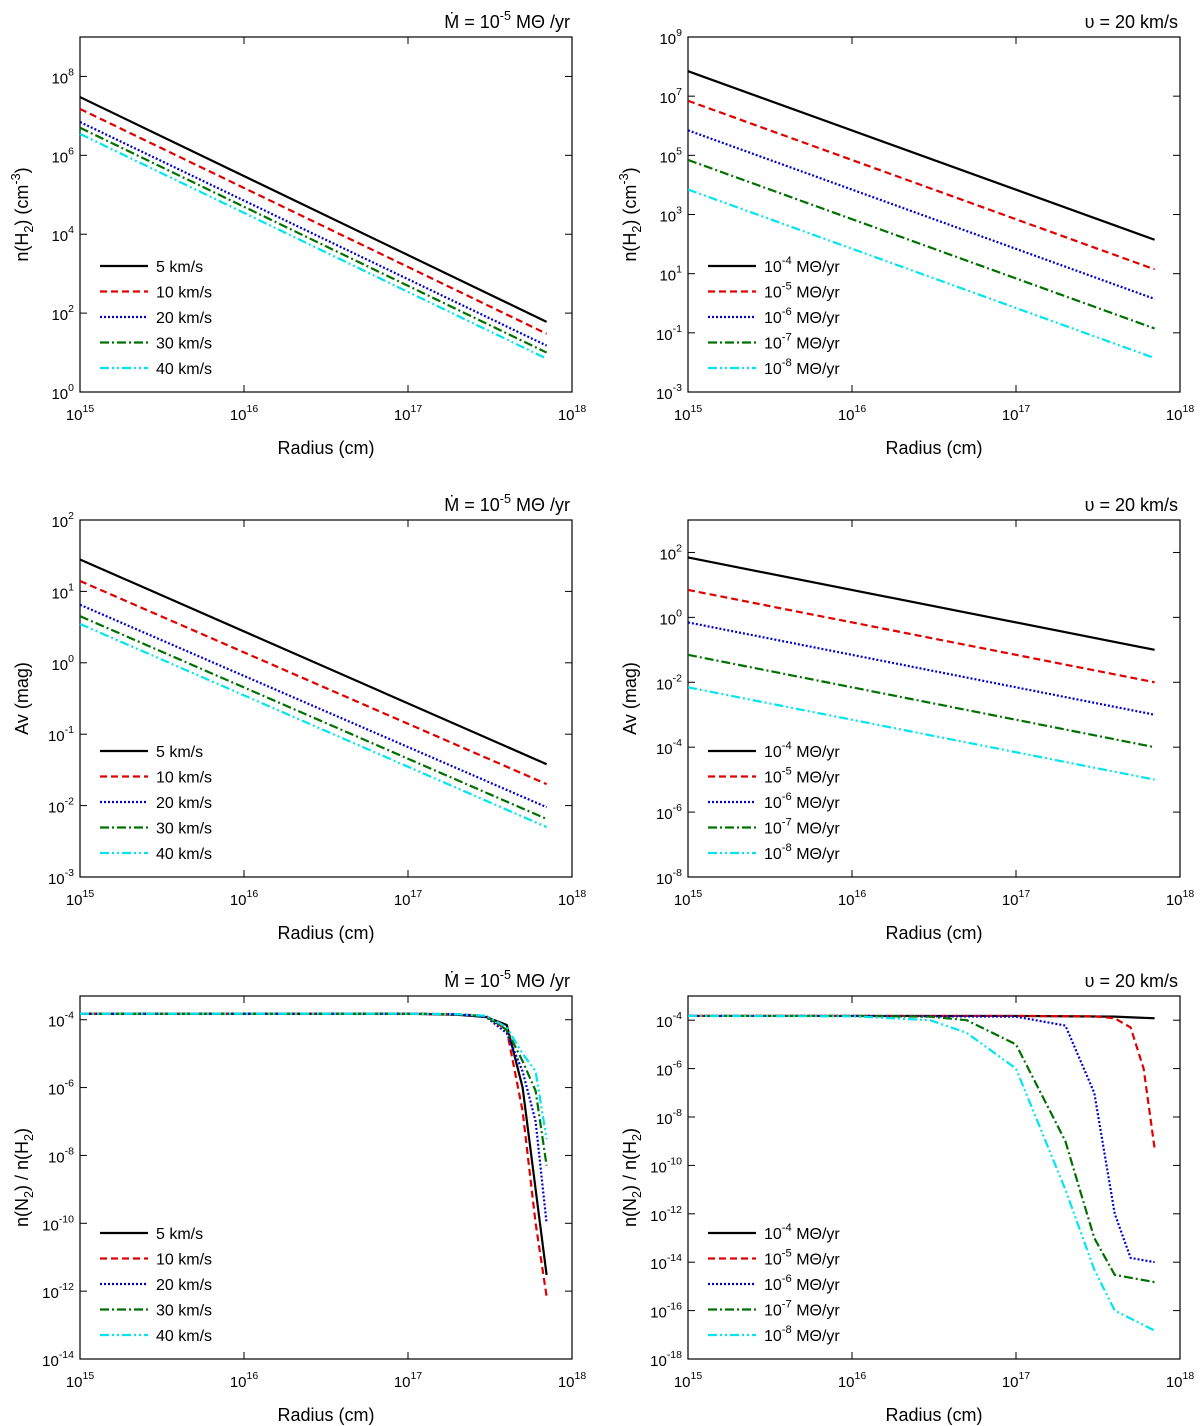  What do you see at coordinates (669, 682) in the screenshot?
I see `y-tick-label: 10⁻²` at bounding box center [669, 682].